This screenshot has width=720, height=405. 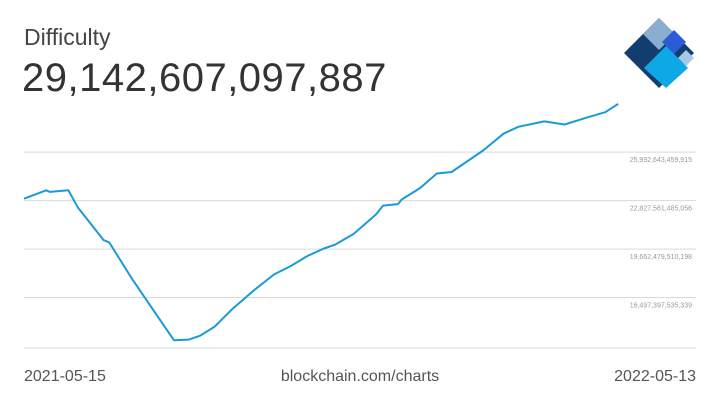 I want to click on y-tick-label: 19,662,479,510,198, so click(x=661, y=257).